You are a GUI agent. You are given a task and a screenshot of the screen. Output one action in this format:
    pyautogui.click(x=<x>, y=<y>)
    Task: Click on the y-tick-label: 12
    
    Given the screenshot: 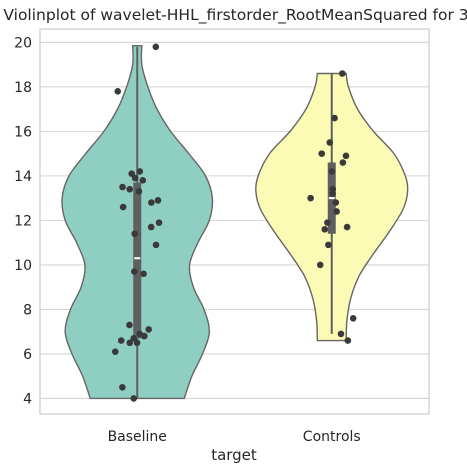 What is the action you would take?
    pyautogui.click(x=23, y=221)
    